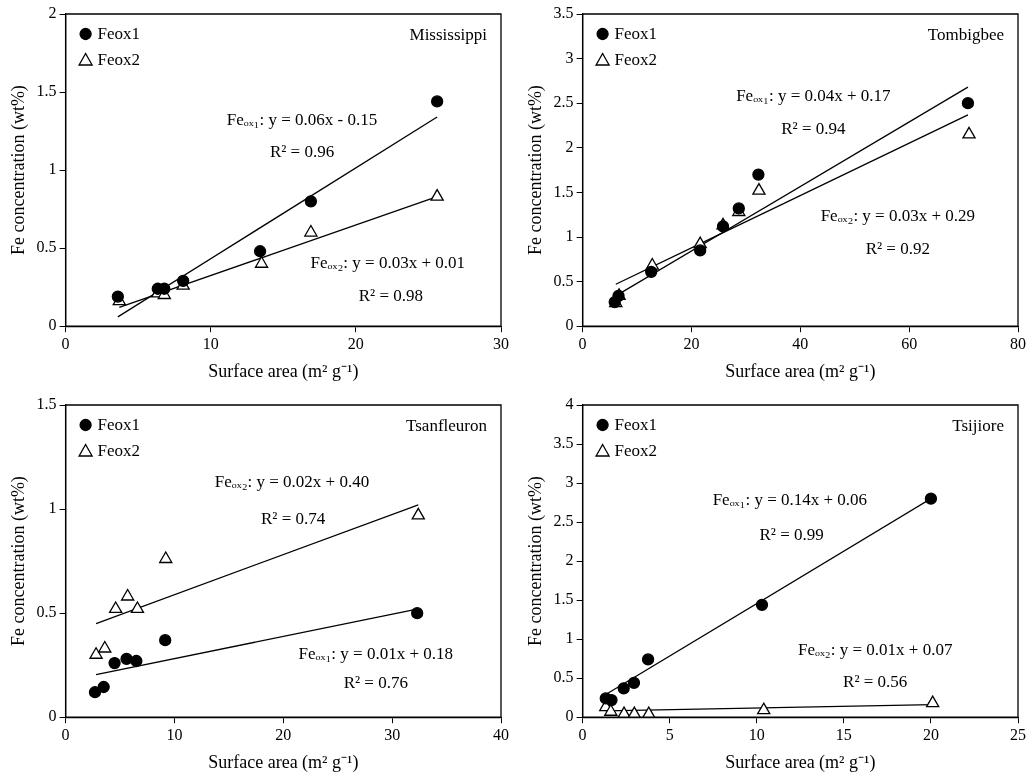 The width and height of the screenshot is (1035, 783). I want to click on x-tick-label: 80, so click(1018, 343).